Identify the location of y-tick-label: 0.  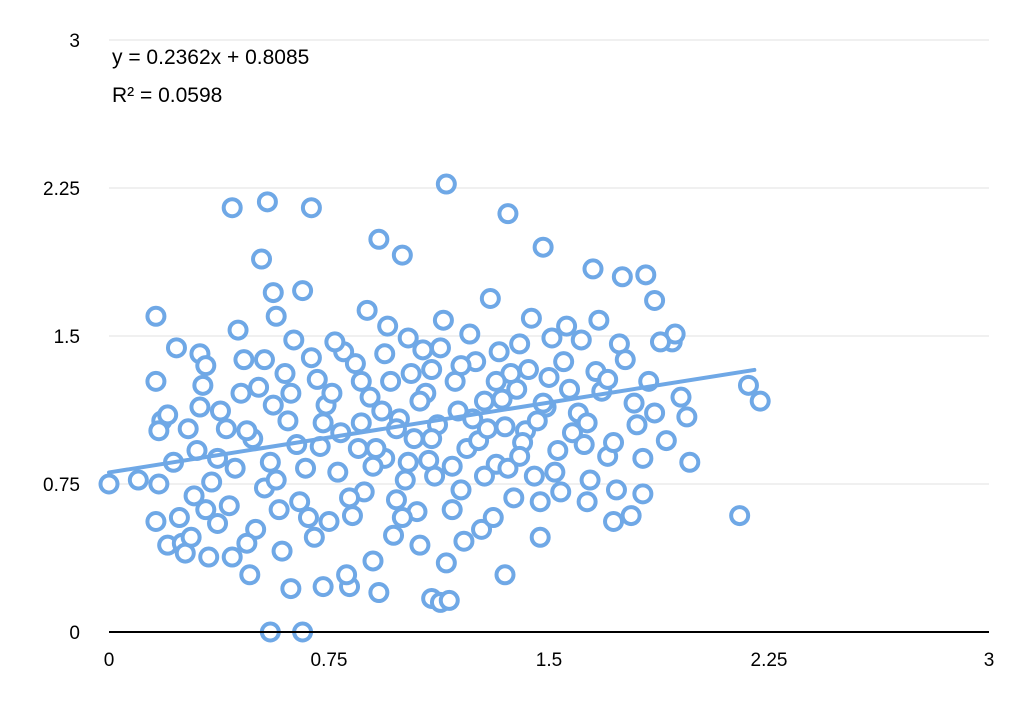
(74, 633).